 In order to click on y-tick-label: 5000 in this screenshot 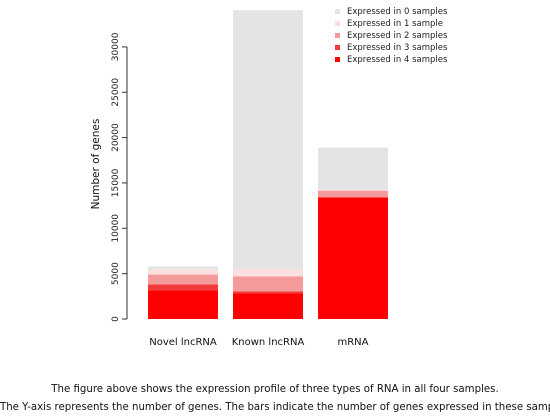, I will do `click(116, 273)`.